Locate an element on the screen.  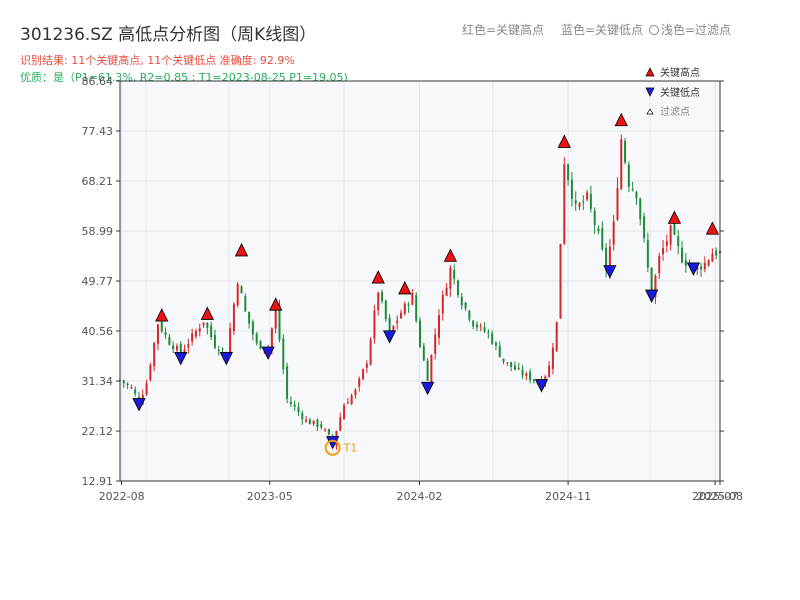
y-tick-label: 31.34 is located at coordinates (98, 381).